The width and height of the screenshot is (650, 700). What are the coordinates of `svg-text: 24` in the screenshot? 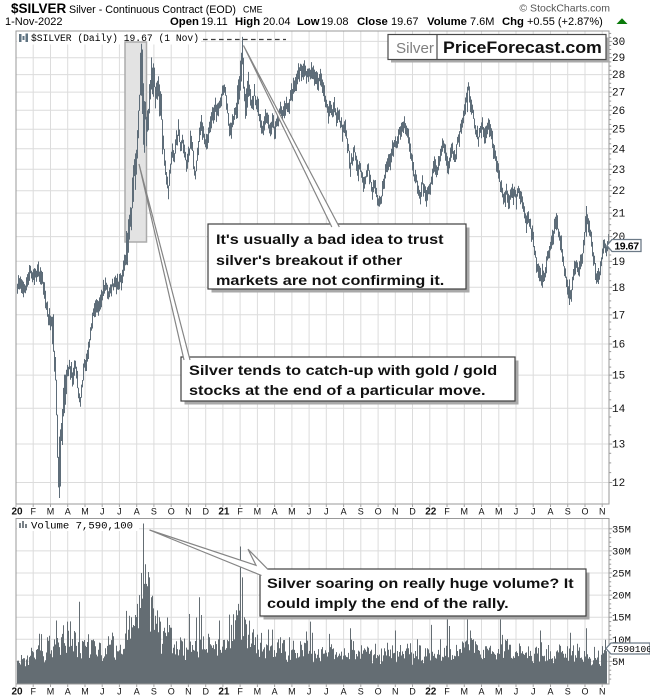 It's located at (619, 150).